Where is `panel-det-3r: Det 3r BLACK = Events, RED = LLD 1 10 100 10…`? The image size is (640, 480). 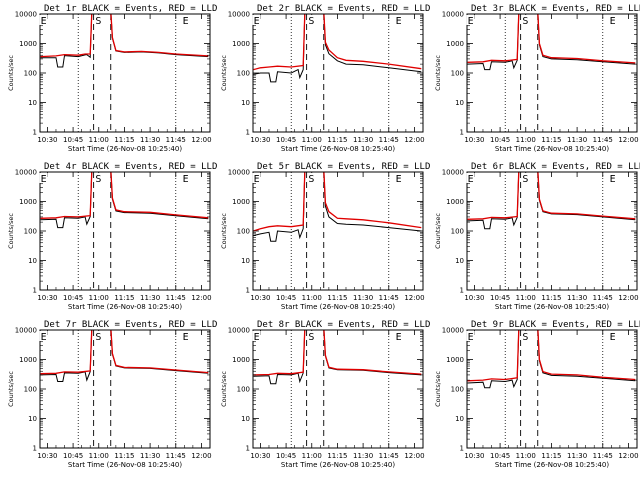
panel-det-3r: Det 3r BLACK = Events, RED = LLD 1 10 100 10… is located at coordinates (537, 78).